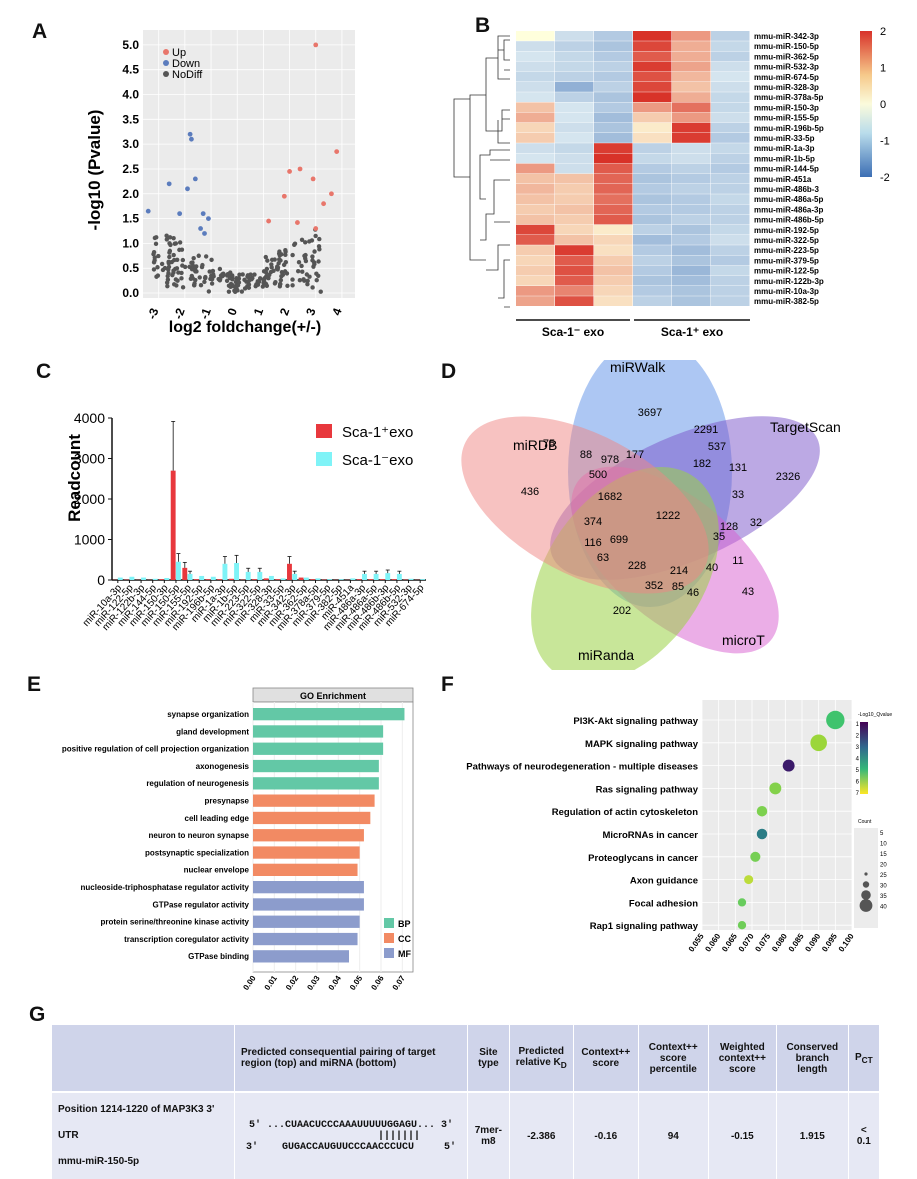 Image resolution: width=917 pixels, height=1179 pixels. What do you see at coordinates (208, 714) in the screenshot?
I see `go-term-label: synapse organization` at bounding box center [208, 714].